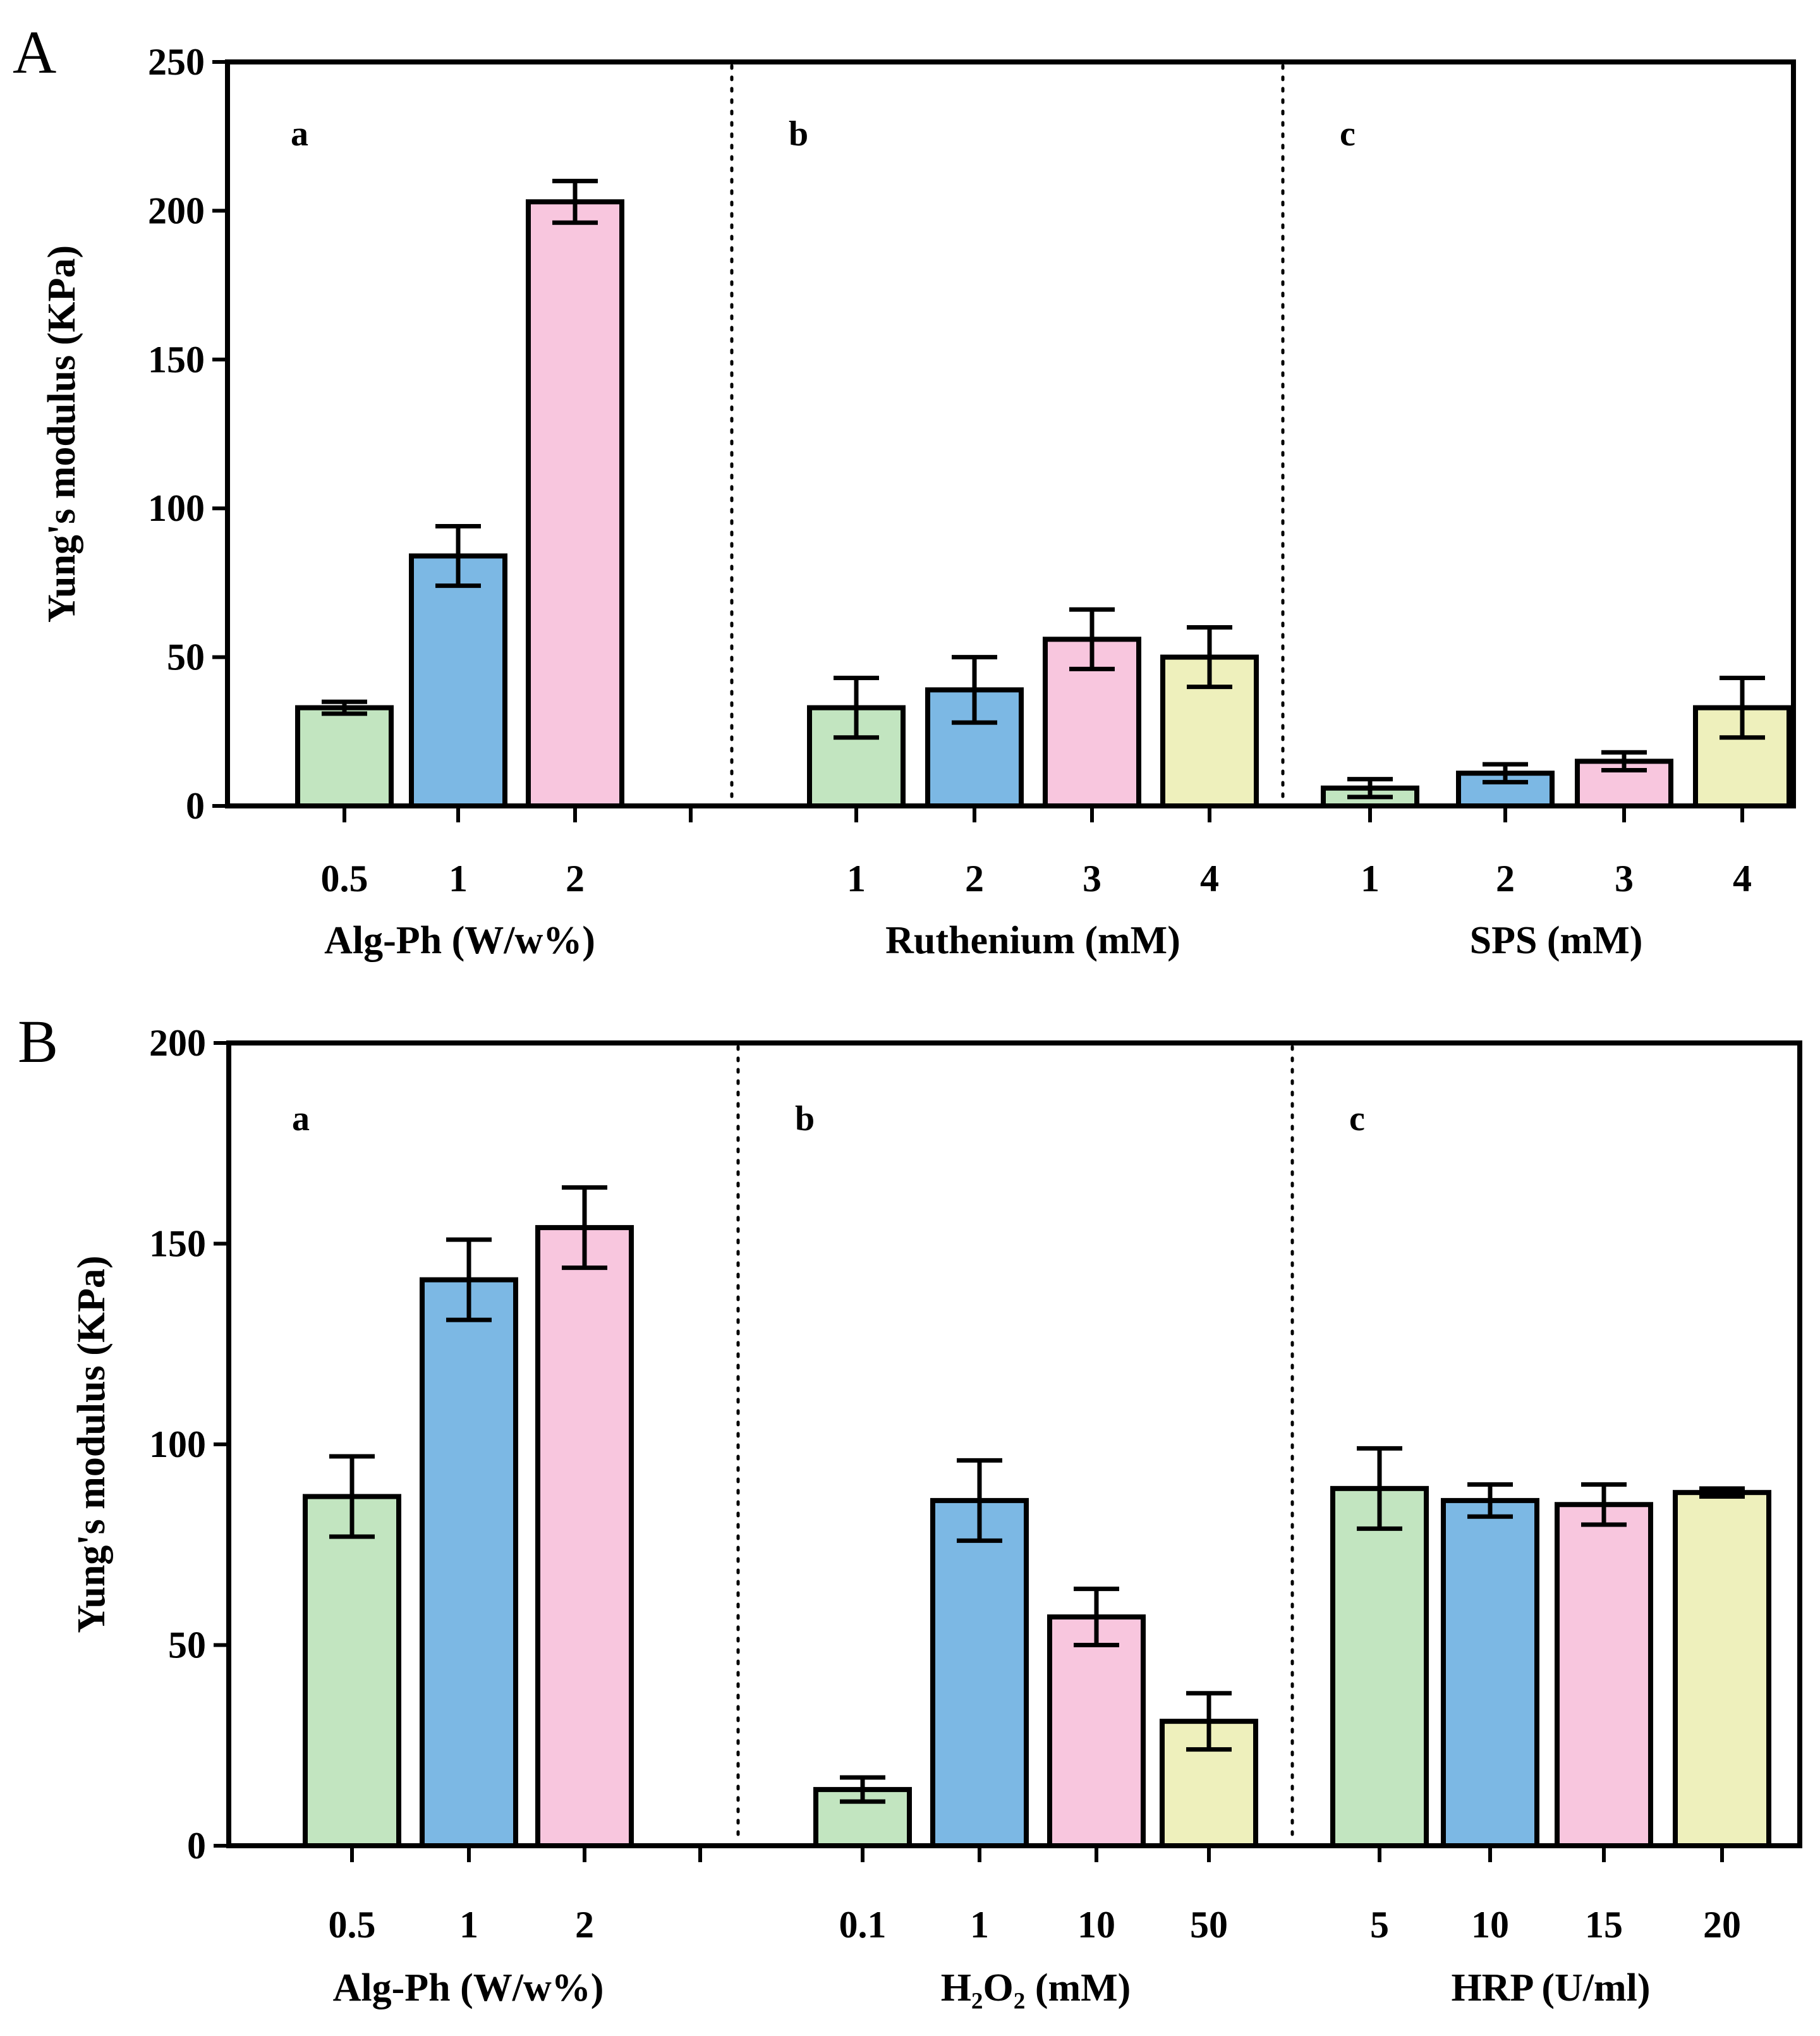 This screenshot has width=1820, height=2036. I want to click on x-tick-label: 0.1, so click(863, 1925).